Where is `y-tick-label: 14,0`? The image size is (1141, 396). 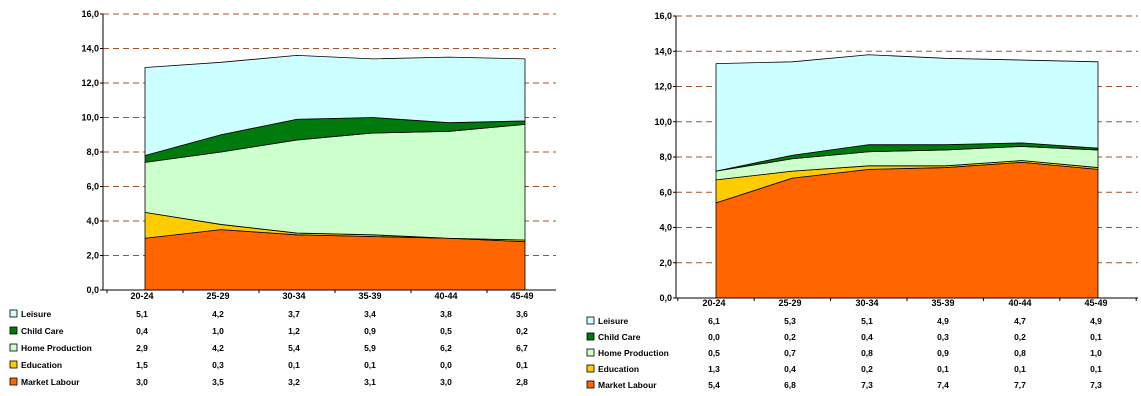
y-tick-label: 14,0 is located at coordinates (663, 51).